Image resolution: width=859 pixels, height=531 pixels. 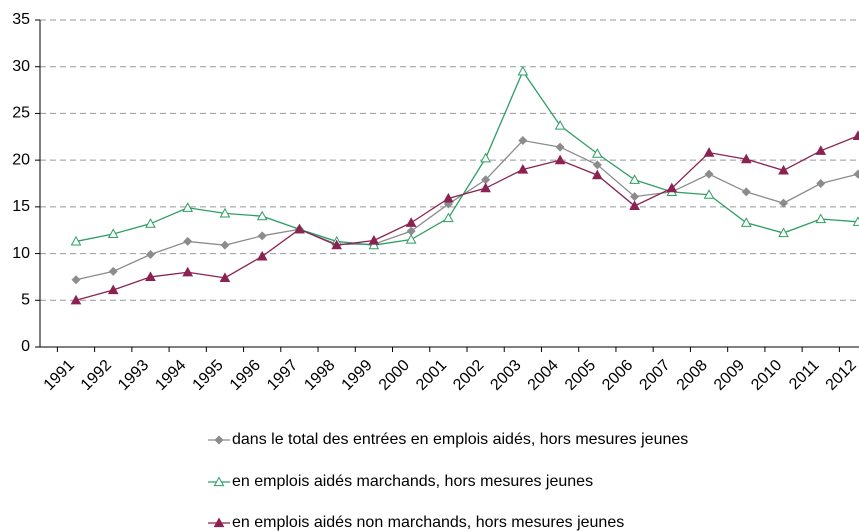 What do you see at coordinates (21, 206) in the screenshot?
I see `y-tick-label: 15` at bounding box center [21, 206].